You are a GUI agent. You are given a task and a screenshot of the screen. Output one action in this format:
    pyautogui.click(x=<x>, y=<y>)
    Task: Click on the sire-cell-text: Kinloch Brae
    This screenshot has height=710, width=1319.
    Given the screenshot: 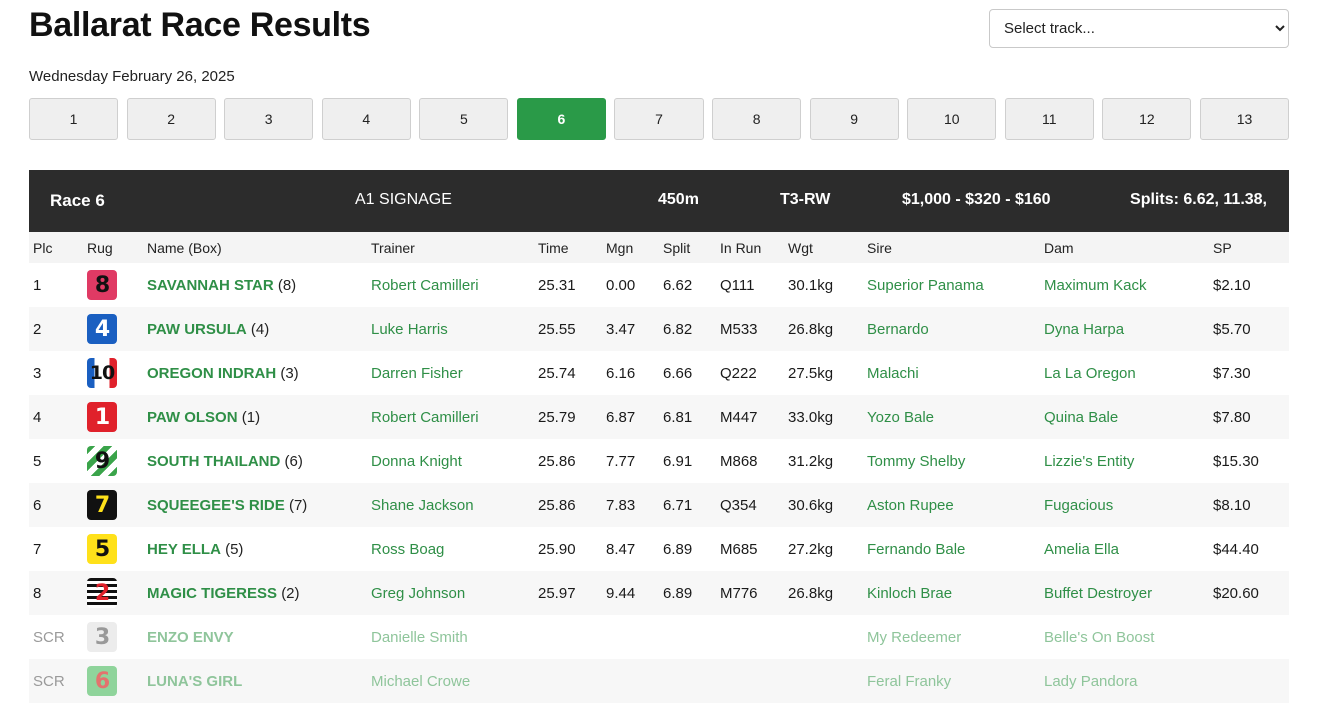 What is the action you would take?
    pyautogui.click(x=910, y=593)
    